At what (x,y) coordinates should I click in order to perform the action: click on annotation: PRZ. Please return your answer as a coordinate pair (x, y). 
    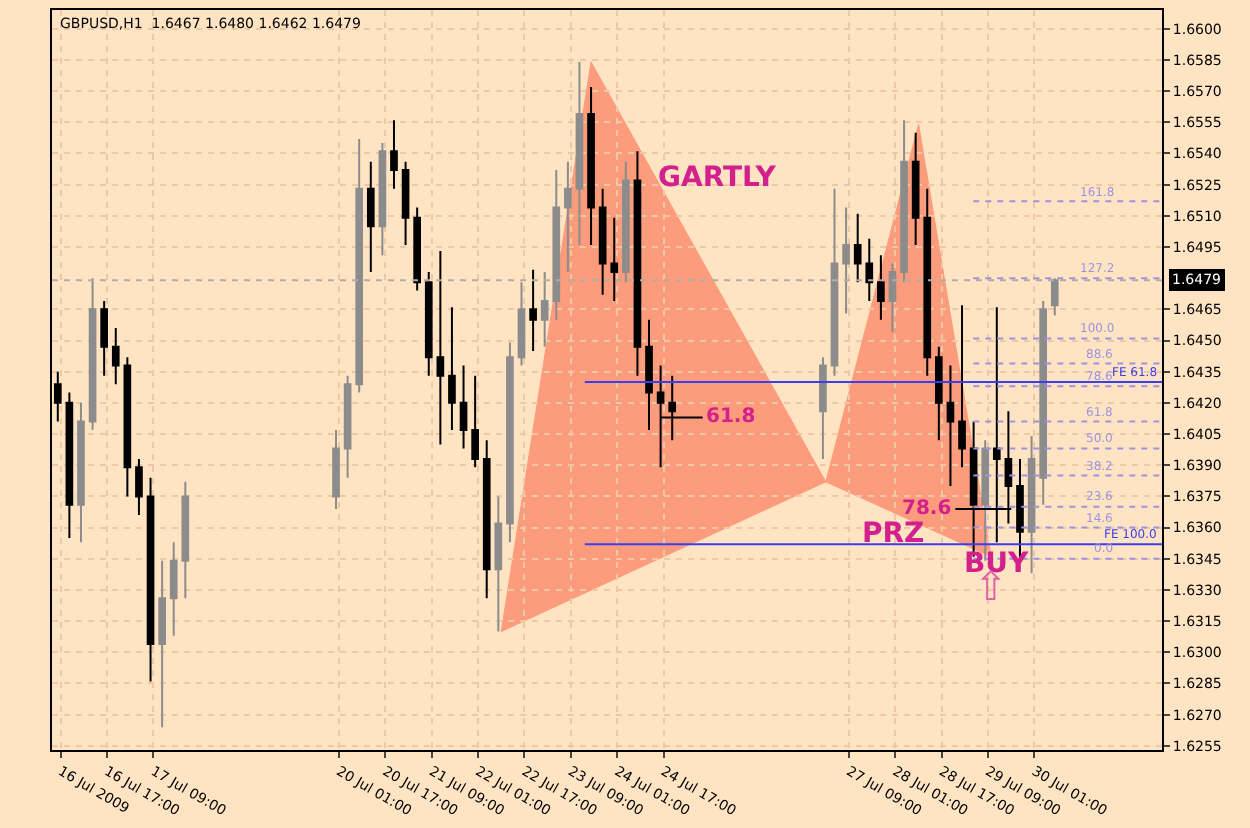
    Looking at the image, I should click on (893, 534).